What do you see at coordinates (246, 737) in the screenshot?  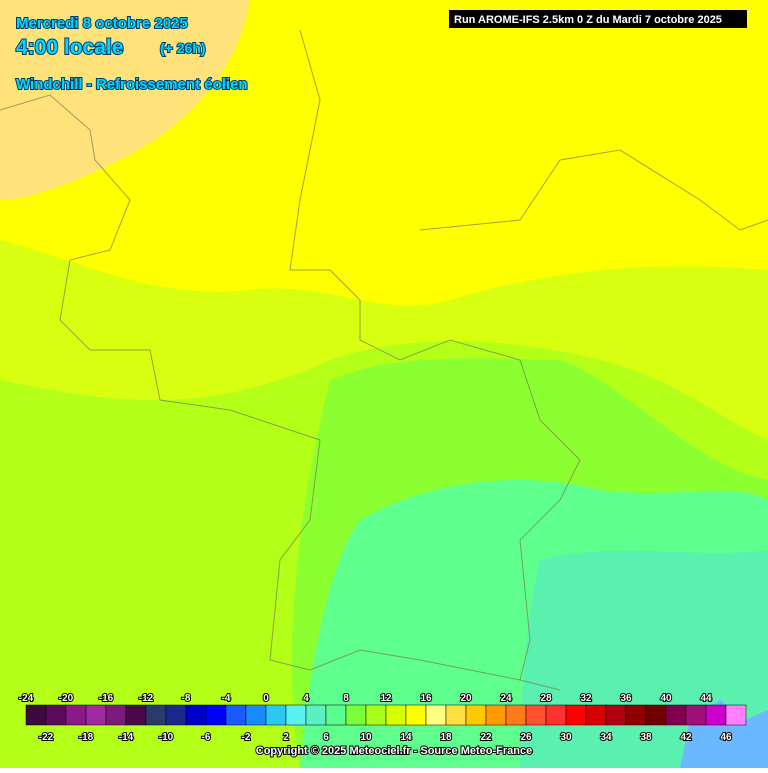 I see `legend-label: -2` at bounding box center [246, 737].